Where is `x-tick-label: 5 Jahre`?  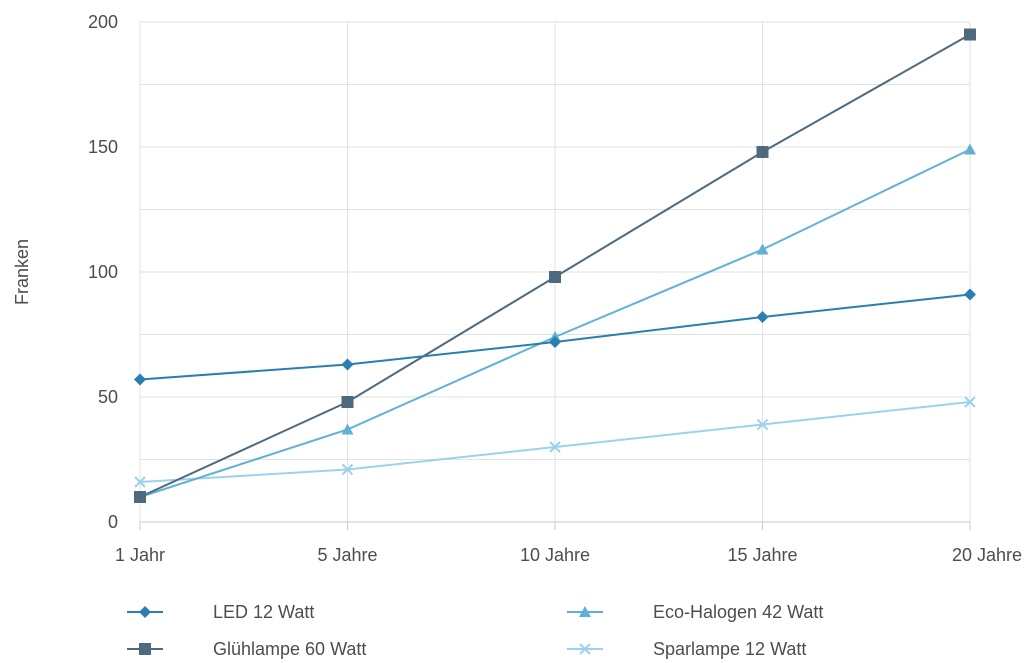
x-tick-label: 5 Jahre is located at coordinates (347, 555).